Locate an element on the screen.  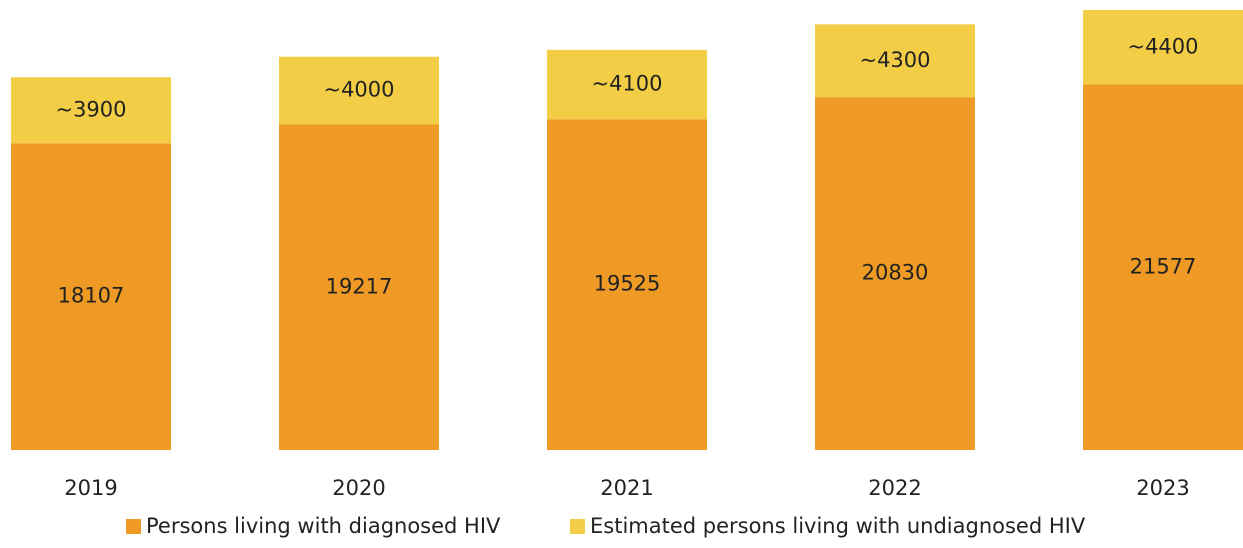
data-label: 20830 is located at coordinates (895, 273).